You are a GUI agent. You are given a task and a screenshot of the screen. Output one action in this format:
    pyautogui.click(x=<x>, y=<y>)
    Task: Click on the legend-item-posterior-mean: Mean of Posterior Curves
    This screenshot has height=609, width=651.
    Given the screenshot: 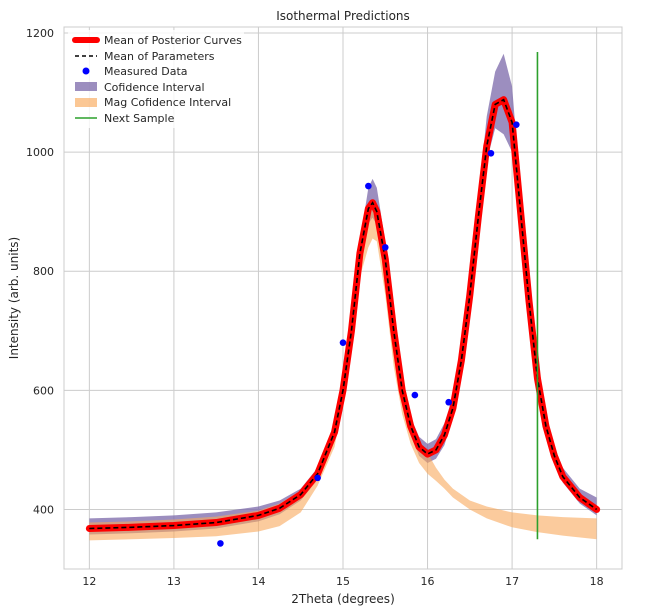 What is the action you would take?
    pyautogui.click(x=157, y=40)
    